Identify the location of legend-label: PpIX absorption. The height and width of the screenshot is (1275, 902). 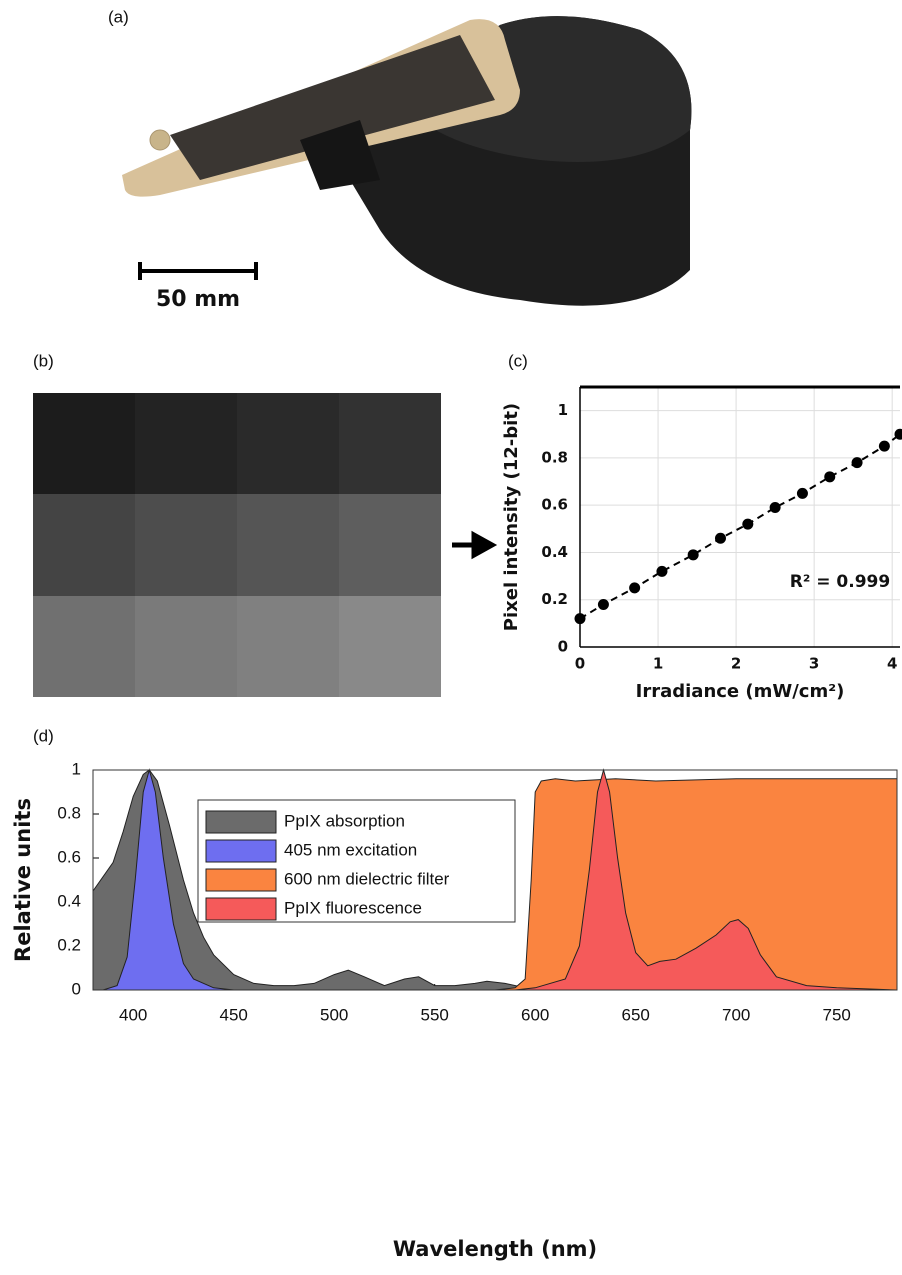
(344, 820).